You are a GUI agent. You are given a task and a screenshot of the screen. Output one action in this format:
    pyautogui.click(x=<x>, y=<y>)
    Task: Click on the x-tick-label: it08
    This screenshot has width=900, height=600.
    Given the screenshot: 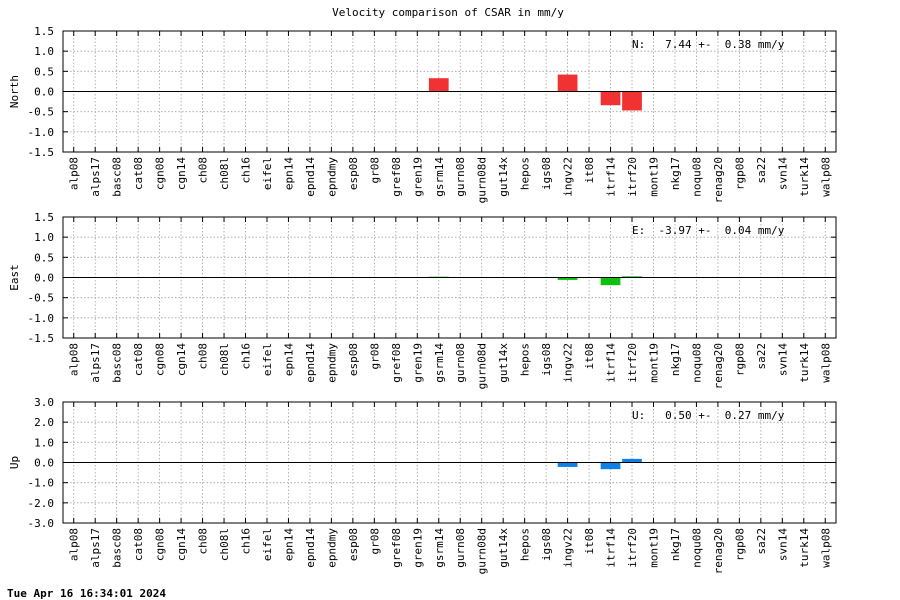 What is the action you would take?
    pyautogui.click(x=589, y=356)
    